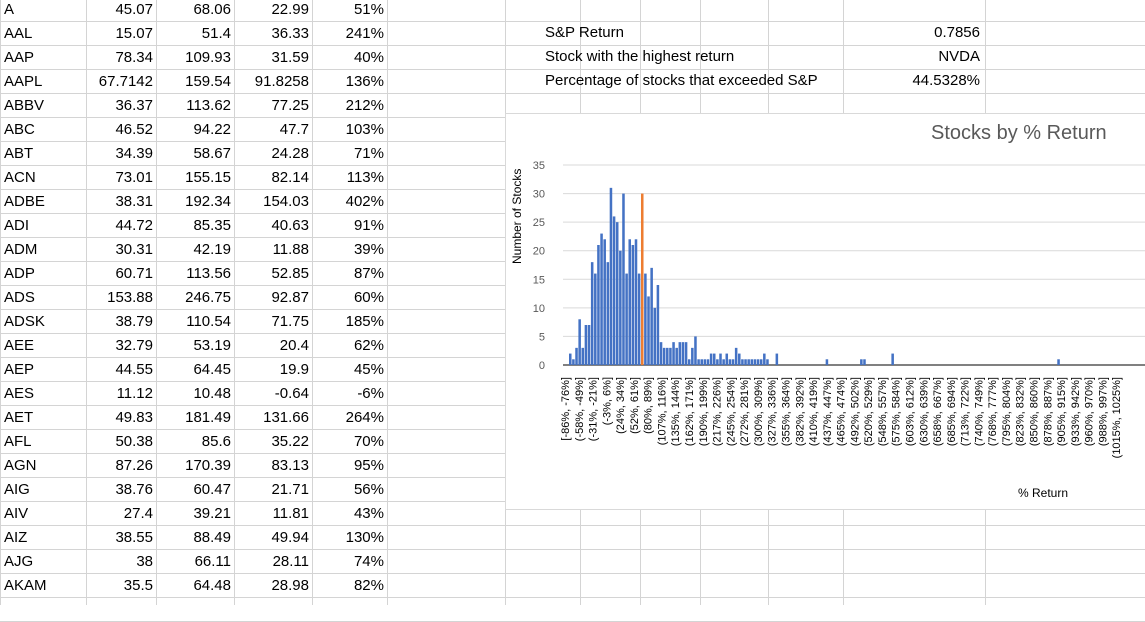 Image resolution: width=1145 pixels, height=622 pixels. I want to click on start-price-cell: 78.34, so click(134, 57).